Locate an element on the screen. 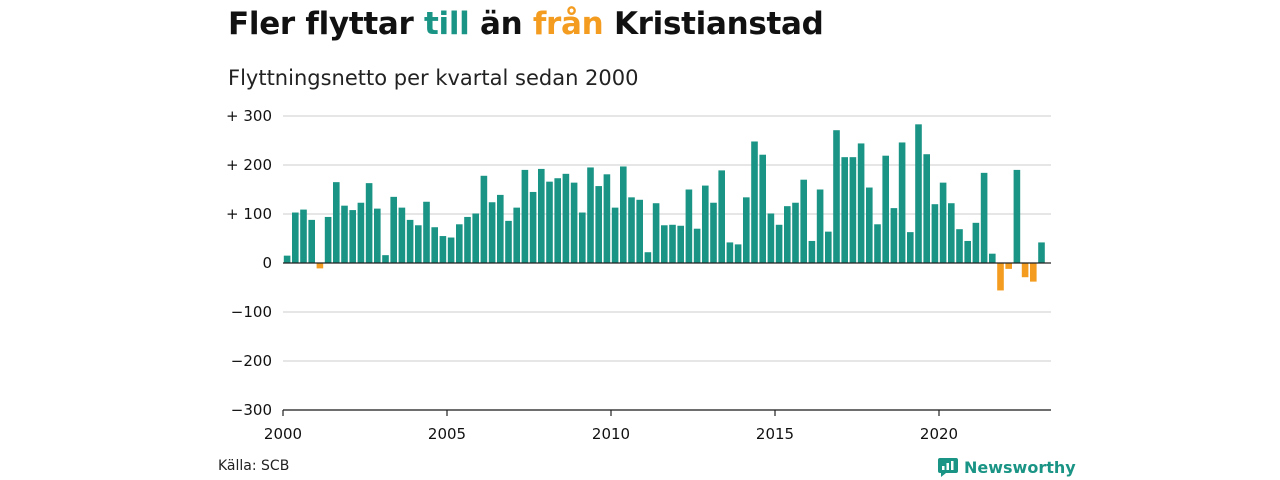 This screenshot has width=1280, height=480. y-tick-label: 0 is located at coordinates (267, 263).